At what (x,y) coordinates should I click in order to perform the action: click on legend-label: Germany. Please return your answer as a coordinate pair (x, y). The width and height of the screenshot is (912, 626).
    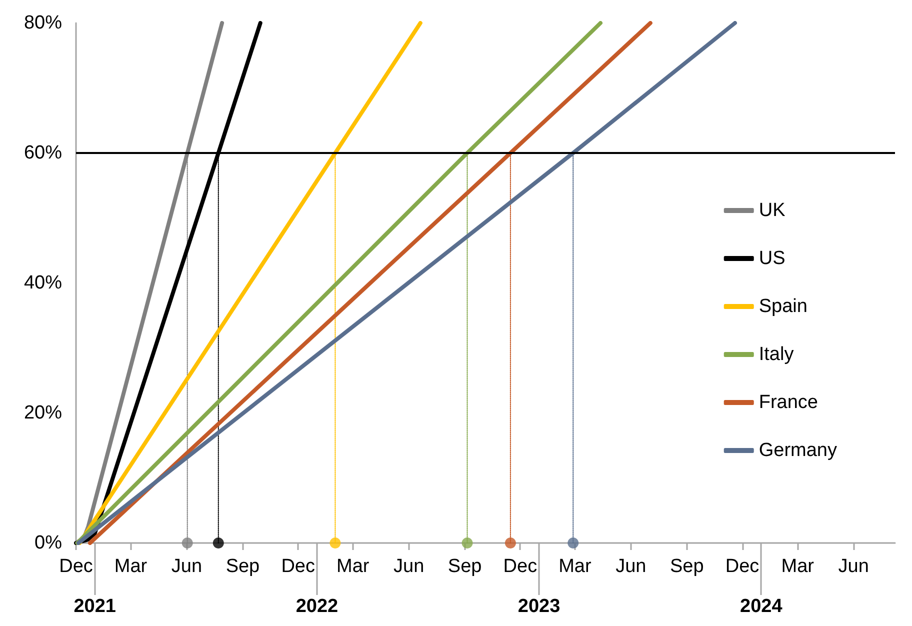
    Looking at the image, I should click on (798, 450).